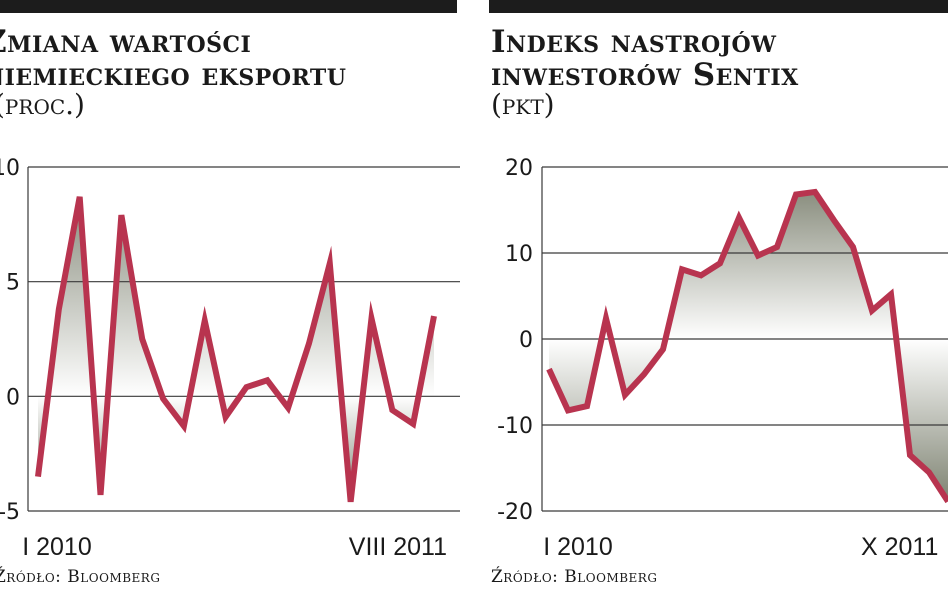 This screenshot has width=948, height=593. I want to click on chart-title: Zmiana wartości niemieckiego eksportu, so click(173, 59).